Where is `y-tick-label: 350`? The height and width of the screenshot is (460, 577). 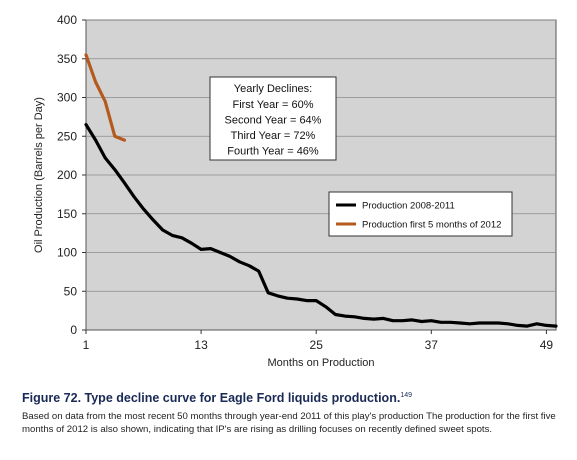 y-tick-label: 350 is located at coordinates (67, 59).